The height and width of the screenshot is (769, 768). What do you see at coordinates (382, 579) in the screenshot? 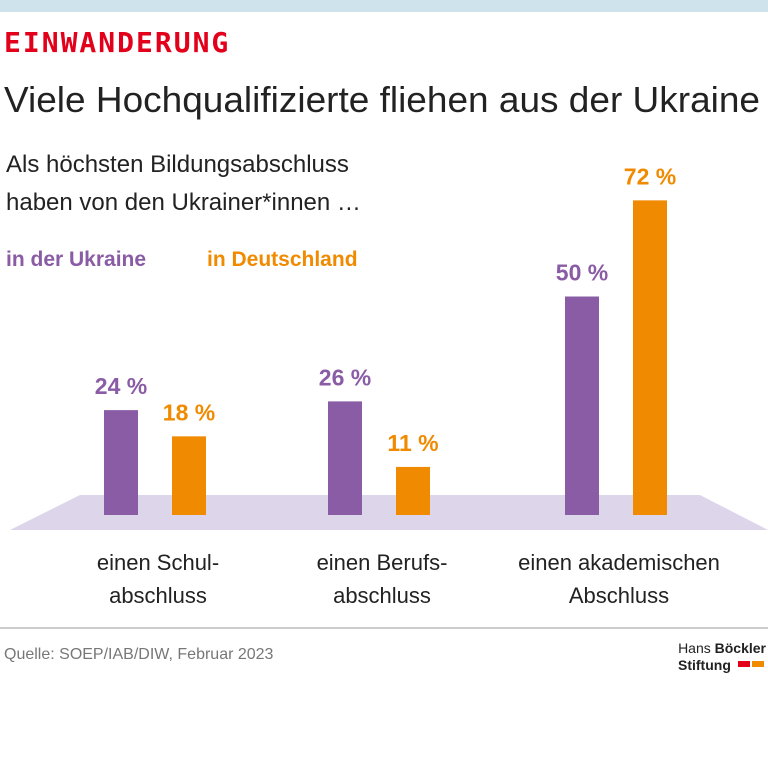
I see `x-tick-label: einen Berufs- abschluss` at bounding box center [382, 579].